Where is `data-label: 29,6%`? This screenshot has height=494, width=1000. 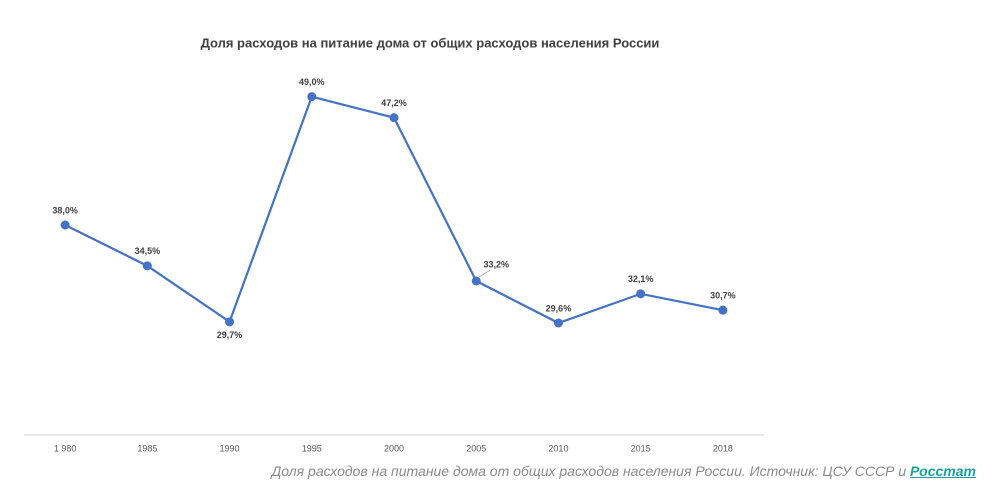
data-label: 29,6% is located at coordinates (559, 308).